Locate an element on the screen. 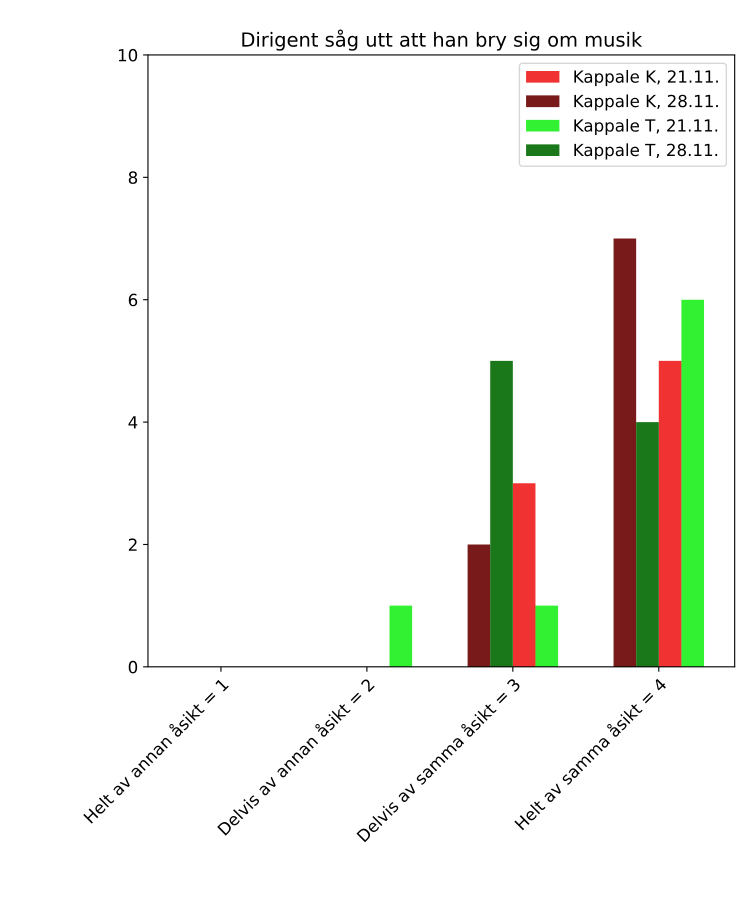  legend-label: Kappale T, 21.11. is located at coordinates (646, 127).